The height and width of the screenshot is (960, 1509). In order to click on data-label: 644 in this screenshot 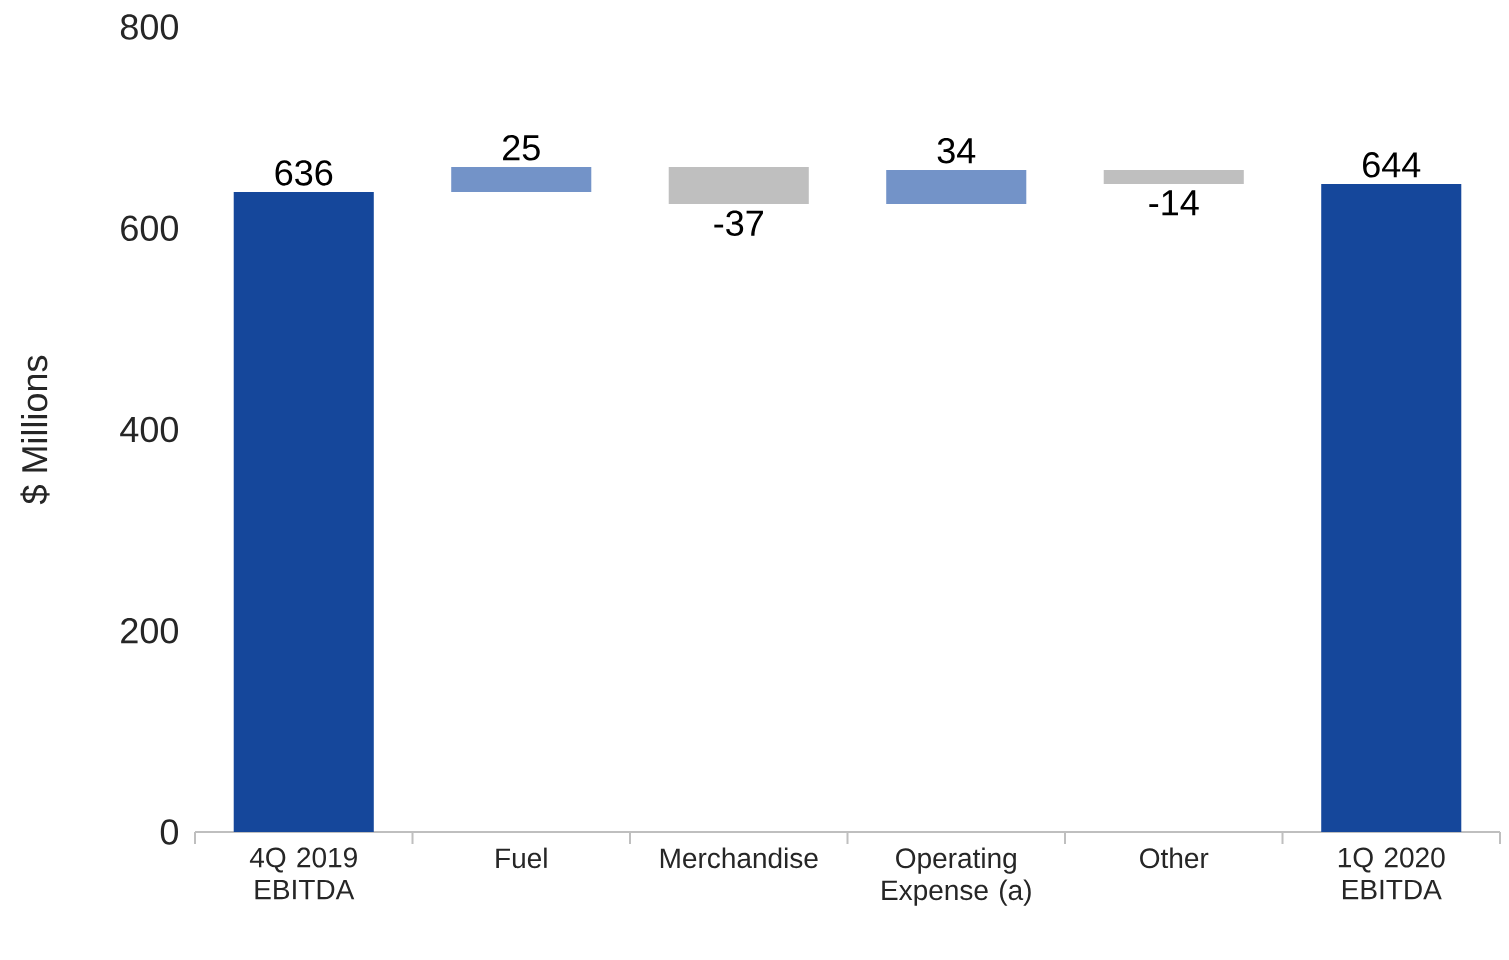, I will do `click(1392, 165)`.